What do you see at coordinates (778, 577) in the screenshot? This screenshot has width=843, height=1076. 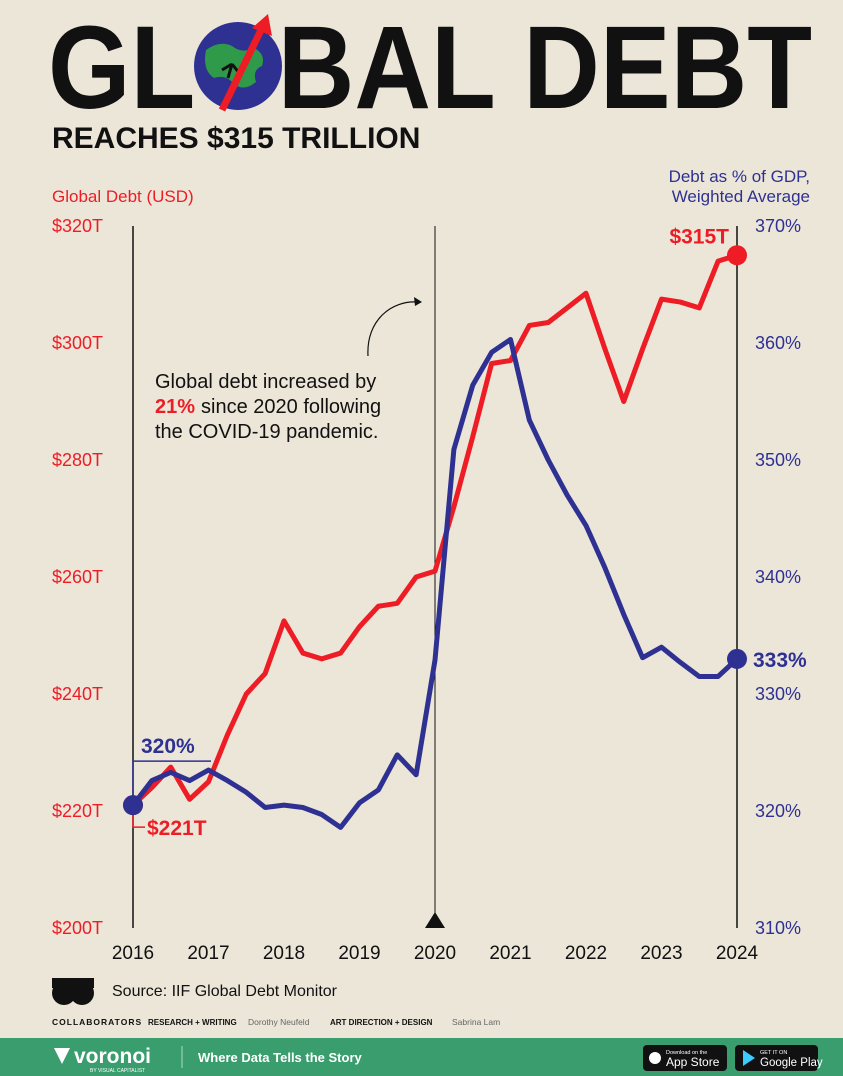 I see `y2-tick-label: 340%` at bounding box center [778, 577].